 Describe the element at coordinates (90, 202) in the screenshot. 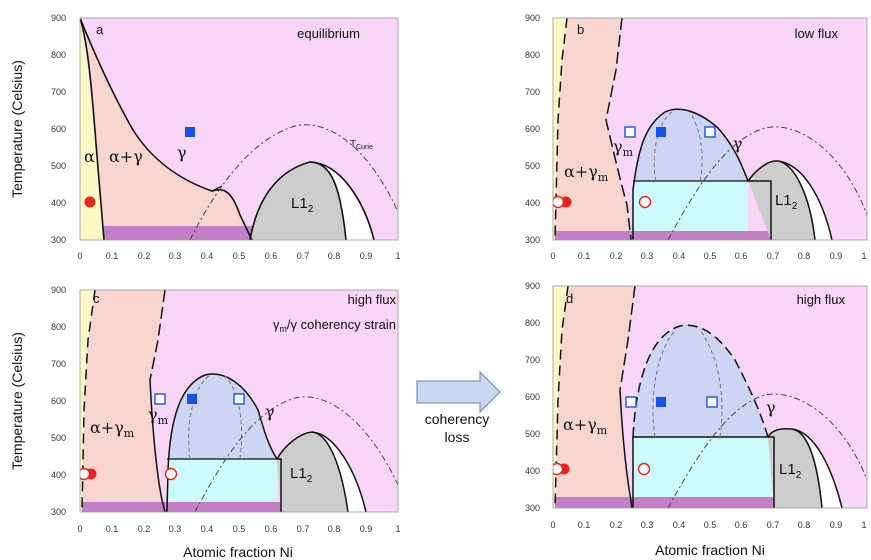

I see `filled-circle-marker` at that location.